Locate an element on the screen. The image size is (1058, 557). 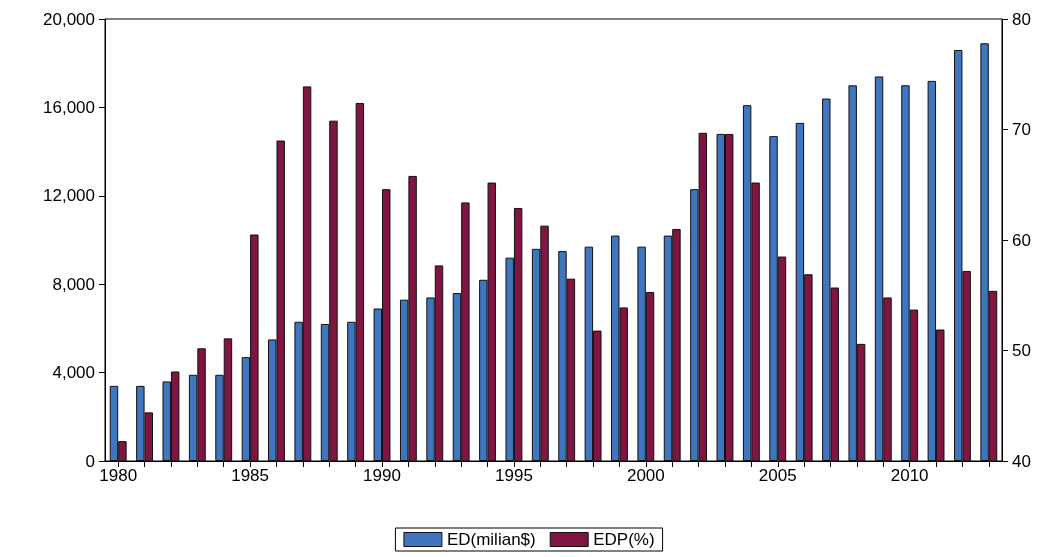
legend-label: EDP(%) is located at coordinates (624, 539).